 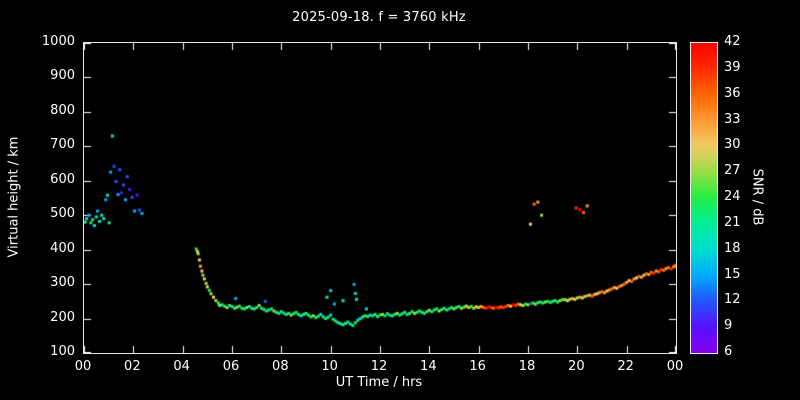 I want to click on y-axis-label: Virtual height / km, so click(x=14, y=197).